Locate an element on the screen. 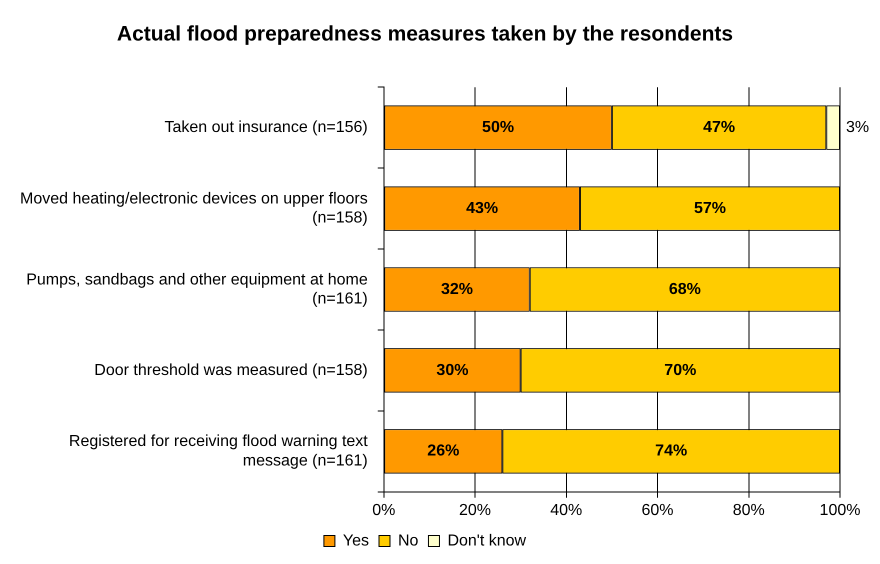  data-label: 50% is located at coordinates (498, 127).